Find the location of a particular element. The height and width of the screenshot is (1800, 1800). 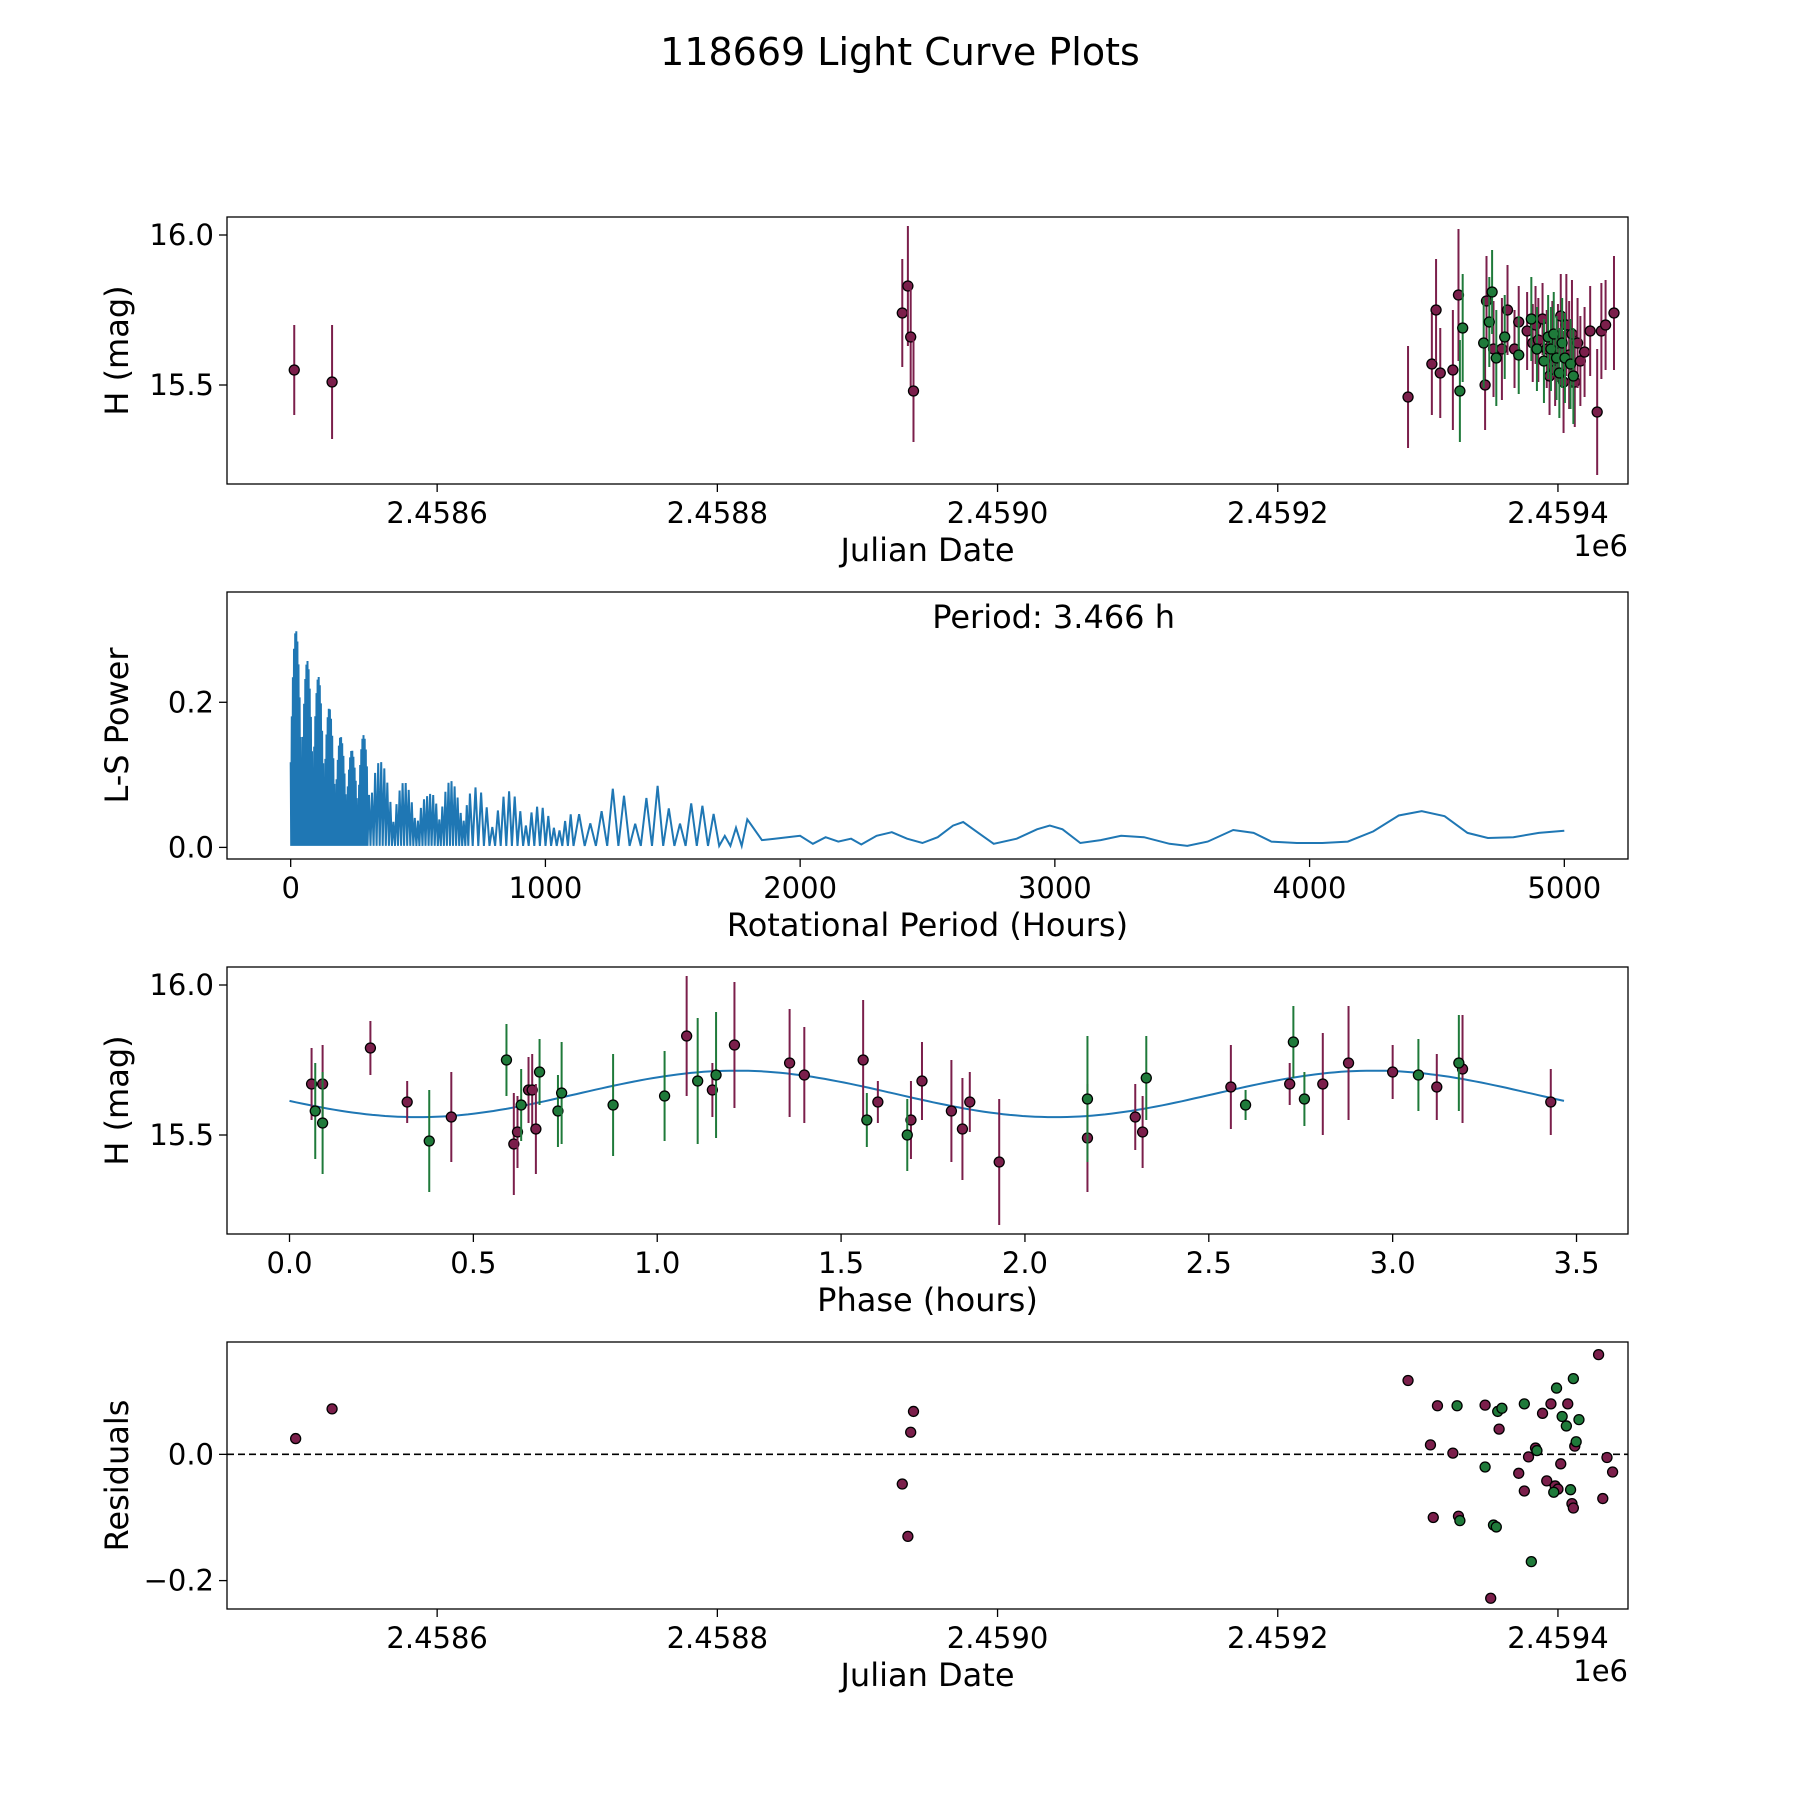

series-magenta is located at coordinates (931, 1100).